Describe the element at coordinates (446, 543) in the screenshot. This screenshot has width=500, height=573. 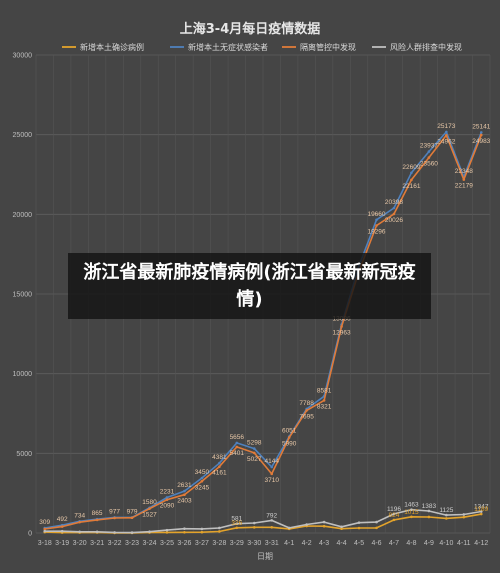
I see `x-tick-label: 4-10` at that location.